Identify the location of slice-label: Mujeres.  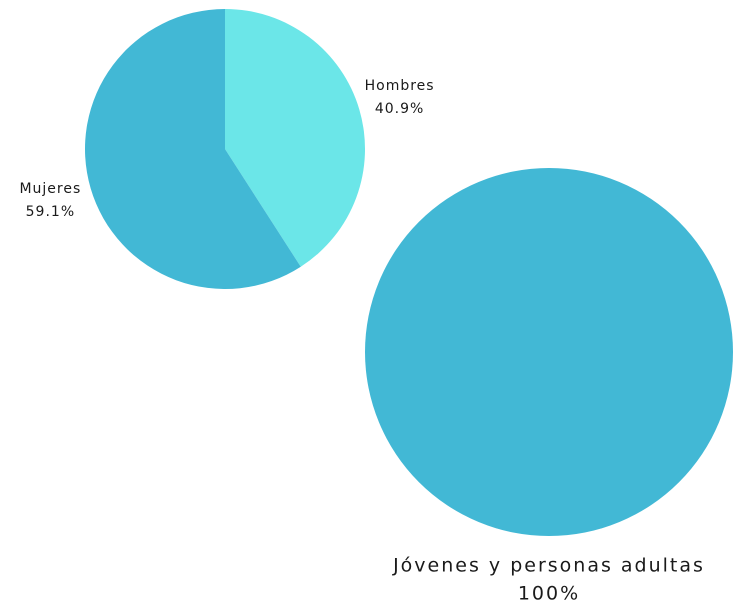
(50, 189).